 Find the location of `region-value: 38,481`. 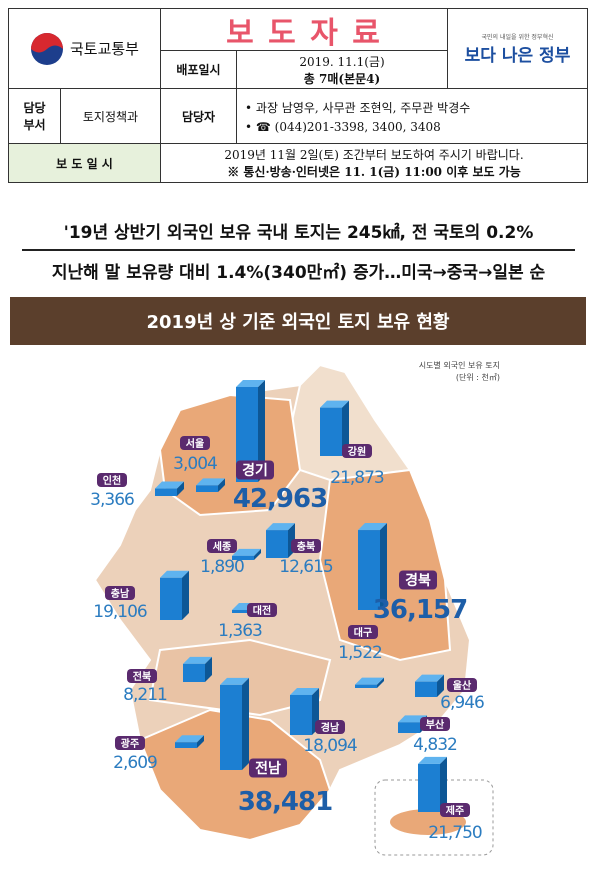

region-value: 38,481 is located at coordinates (285, 802).